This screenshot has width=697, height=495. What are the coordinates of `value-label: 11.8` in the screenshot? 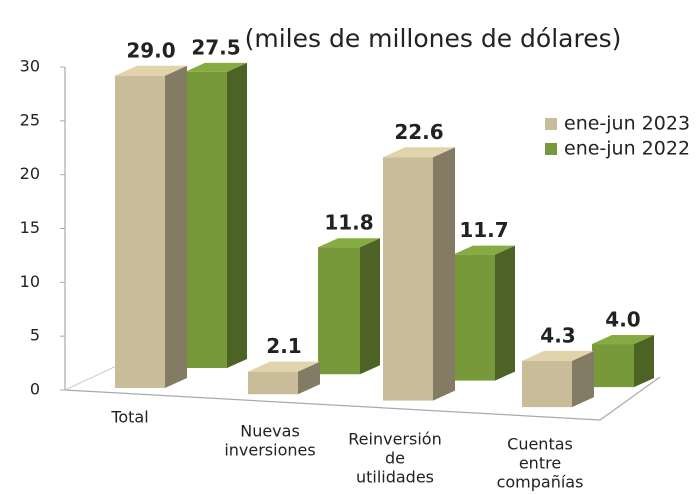 It's located at (348, 223).